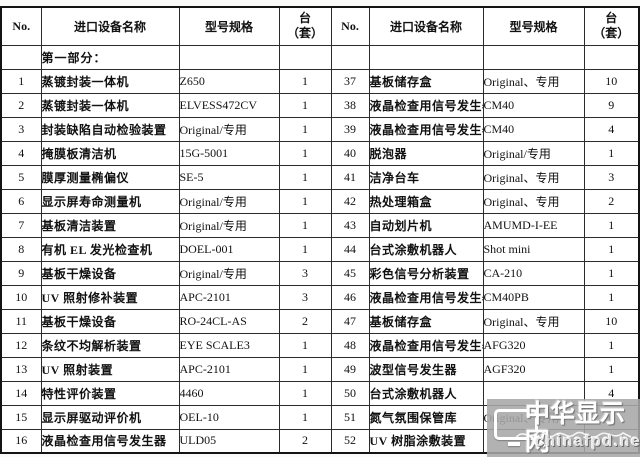 The height and width of the screenshot is (457, 640). I want to click on row-no: 46, so click(350, 297).